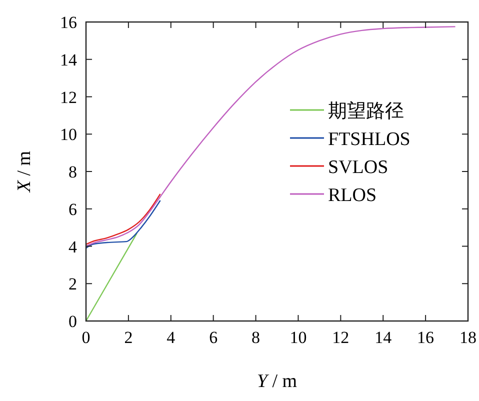 The image size is (479, 401). What do you see at coordinates (358, 167) in the screenshot?
I see `legend-label: SVLOS` at bounding box center [358, 167].